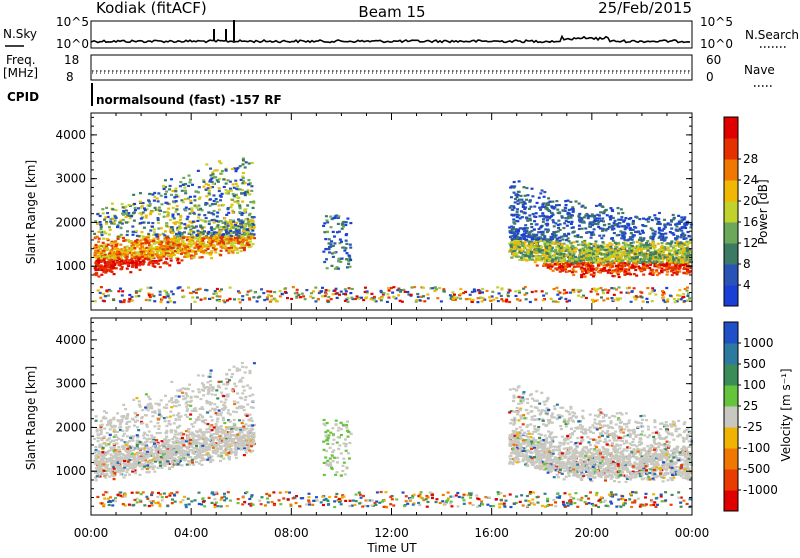  What do you see at coordinates (70, 135) in the screenshot?
I see `y-tick-label: 4000` at bounding box center [70, 135].